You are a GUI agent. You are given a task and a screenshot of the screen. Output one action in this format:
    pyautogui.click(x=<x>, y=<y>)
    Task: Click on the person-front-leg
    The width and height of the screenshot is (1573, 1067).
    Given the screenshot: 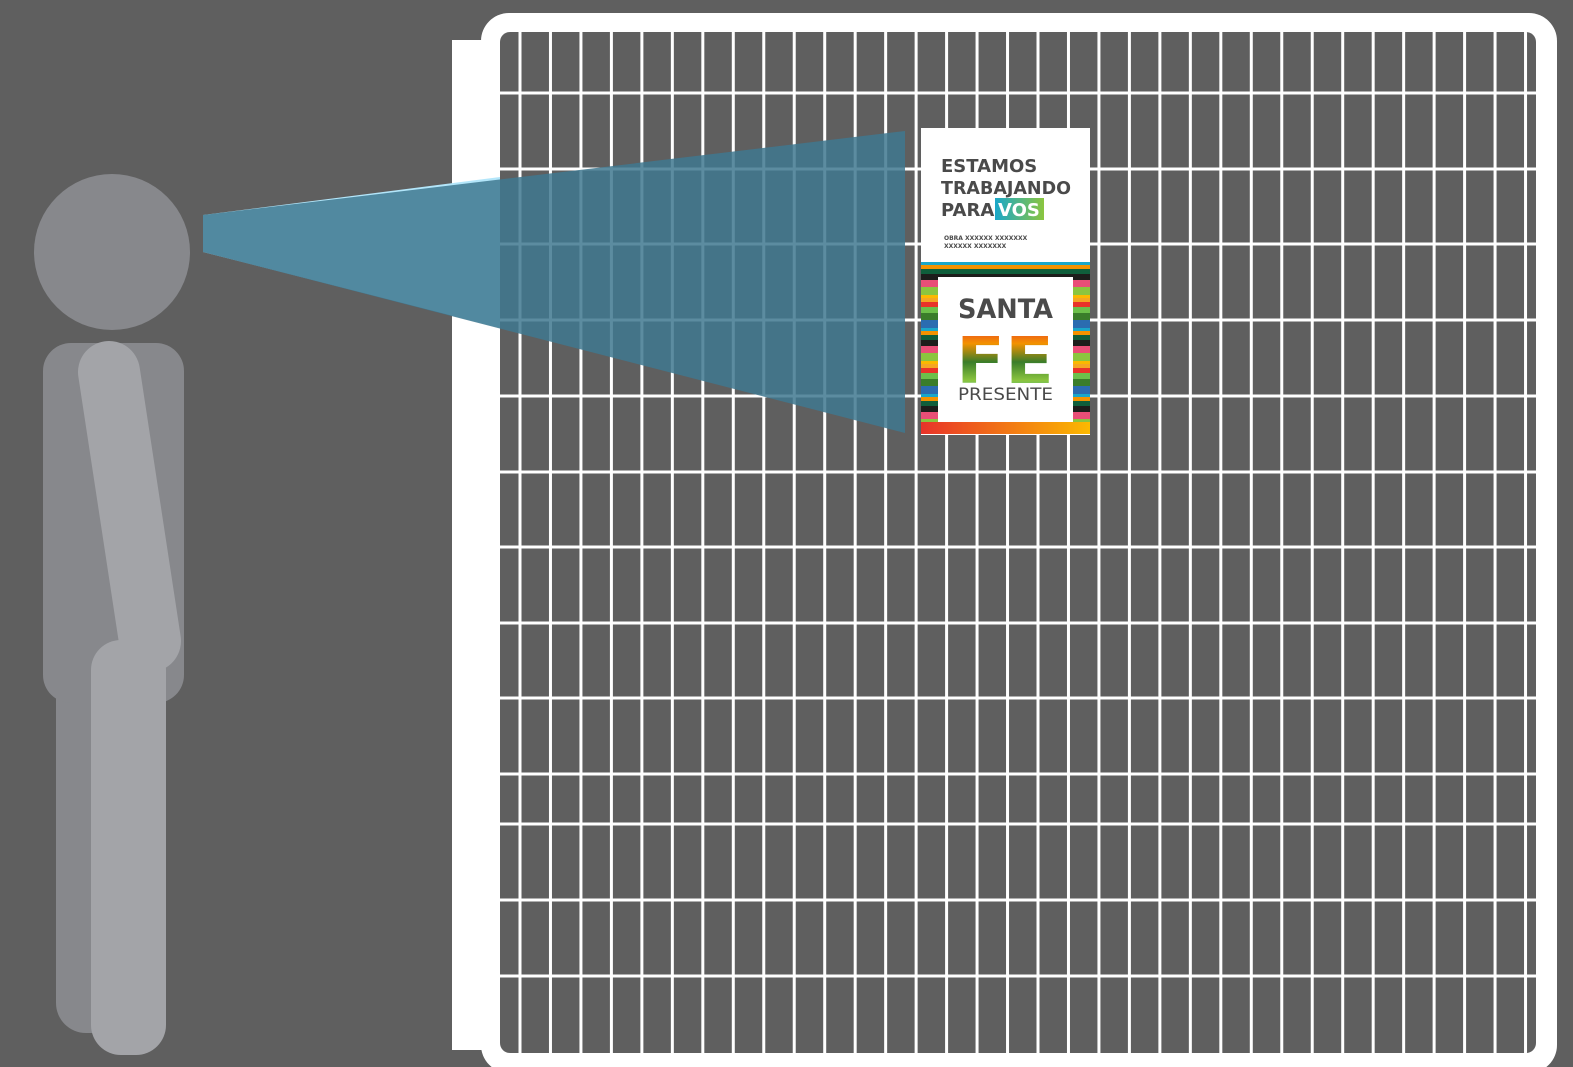 What is the action you would take?
    pyautogui.click(x=128, y=847)
    